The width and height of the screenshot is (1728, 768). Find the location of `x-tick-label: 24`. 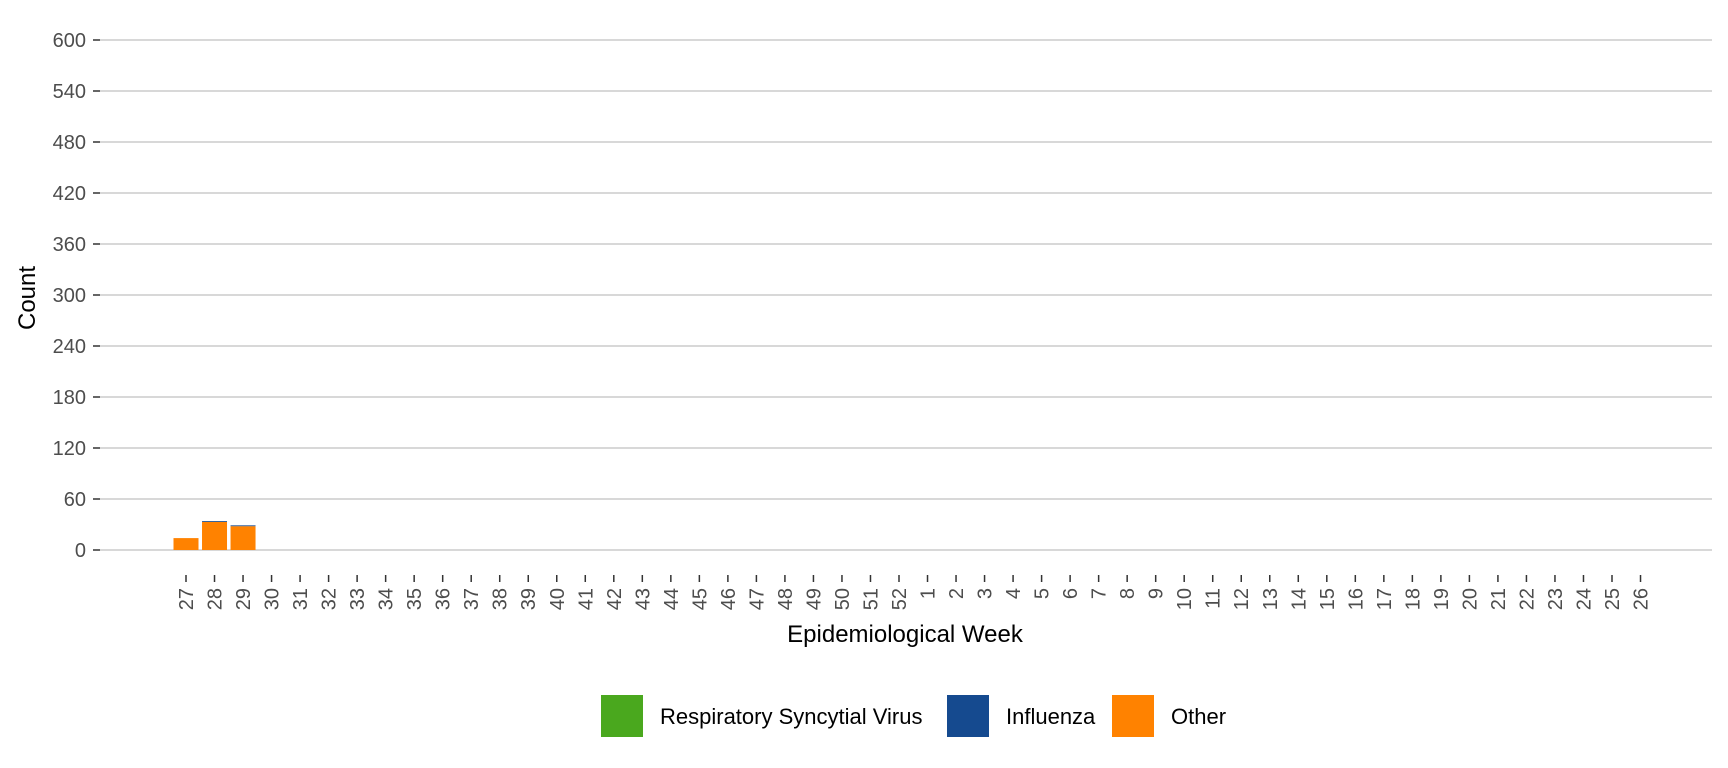

x-tick-label: 24 is located at coordinates (1584, 599).